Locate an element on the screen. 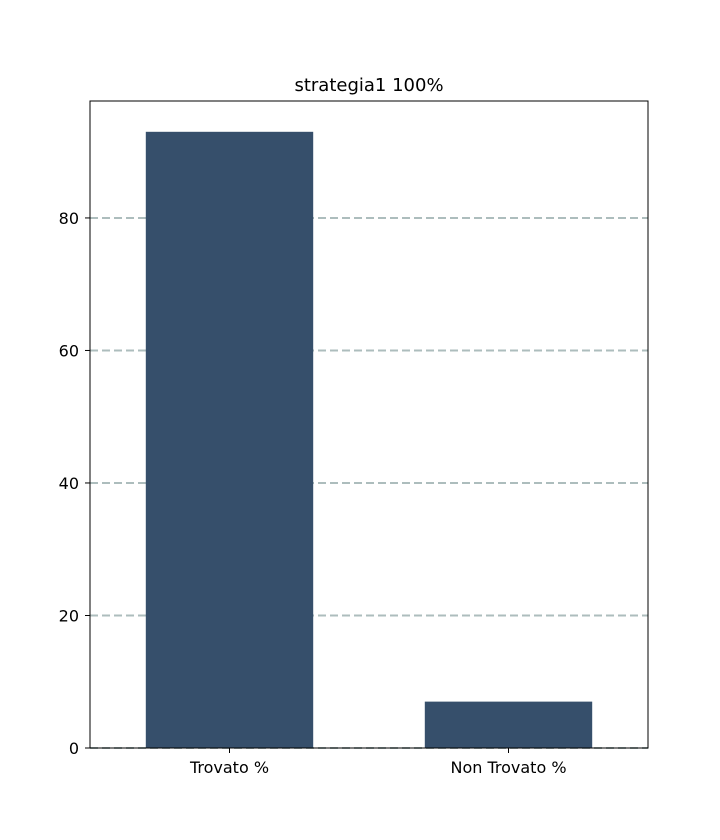 This screenshot has height=840, width=720. x-tick-label-1: Non Trovato % is located at coordinates (508, 767).